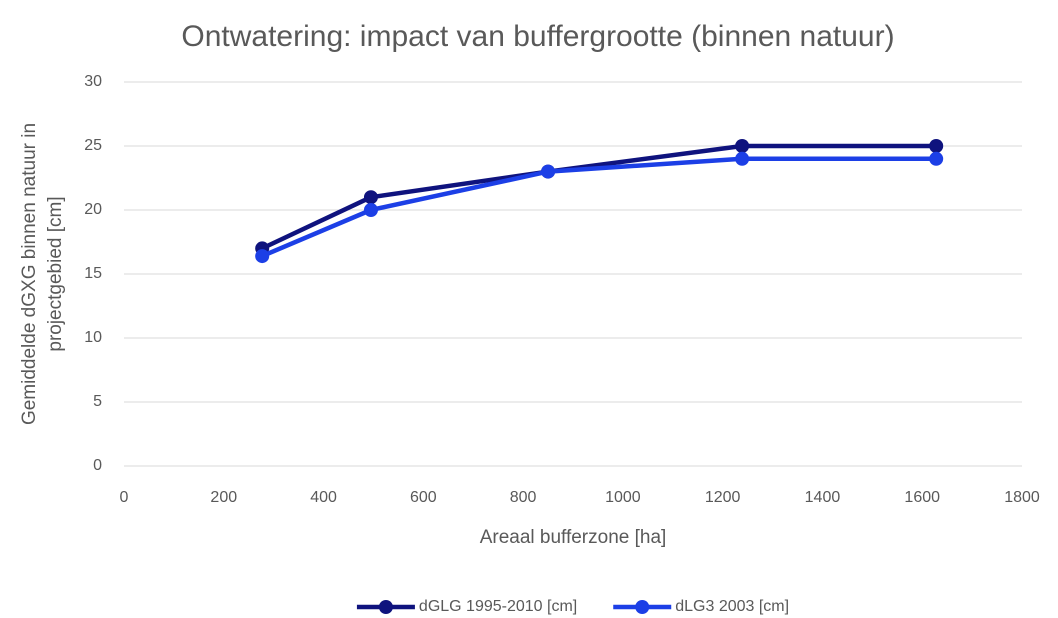 This screenshot has width=1058, height=618. What do you see at coordinates (723, 497) in the screenshot?
I see `x-tick-label: 1200` at bounding box center [723, 497].